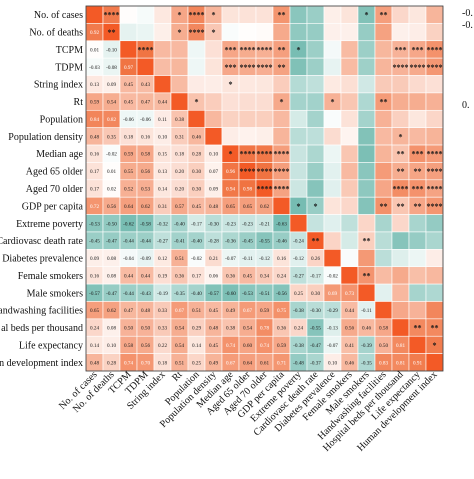  Describe the element at coordinates (315, 311) in the screenshot. I see `cell-value-label: -0.30` at that location.